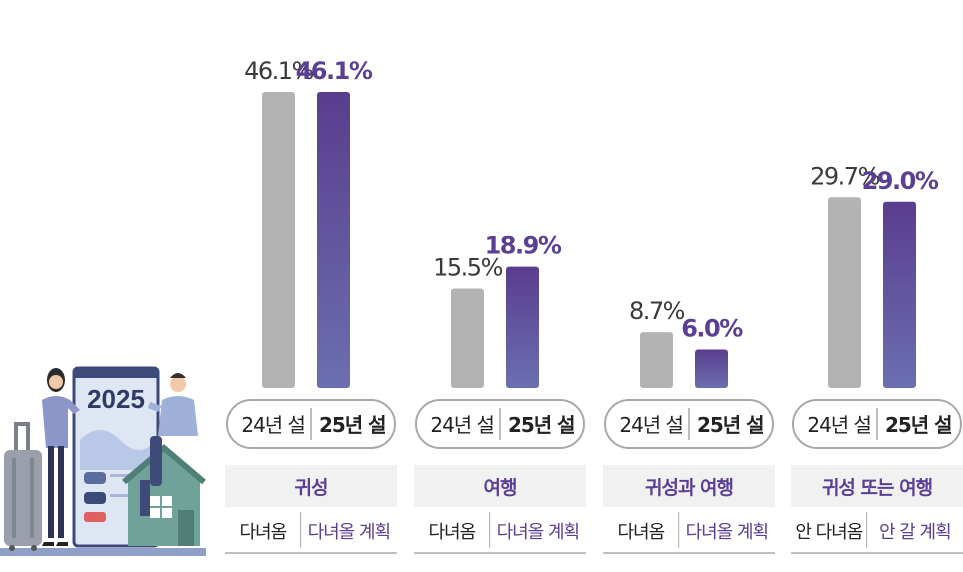 The height and width of the screenshot is (572, 963). What do you see at coordinates (900, 181) in the screenshot?
I see `value-label-2025: 29.0%` at bounding box center [900, 181].